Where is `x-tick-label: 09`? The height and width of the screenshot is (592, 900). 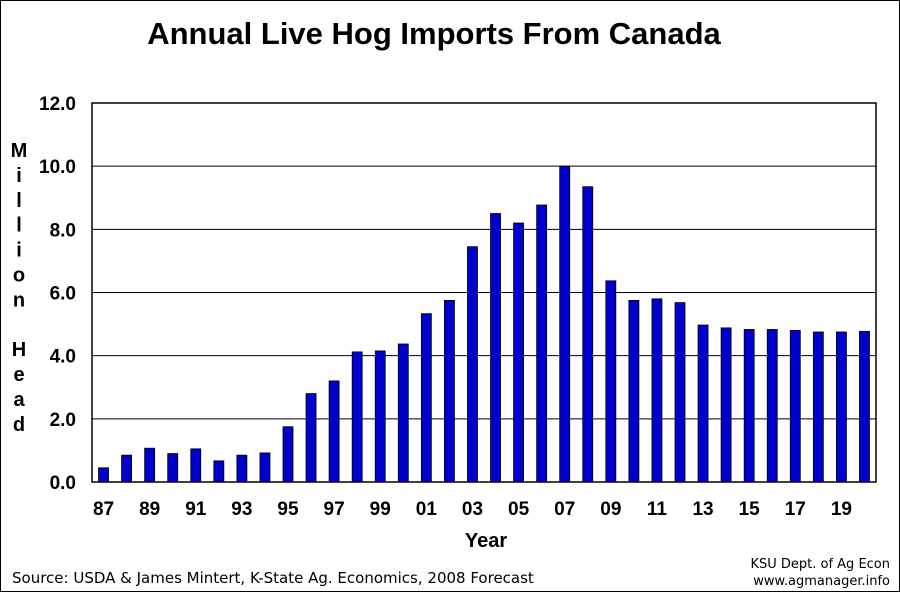
x-tick-label: 09 is located at coordinates (610, 509).